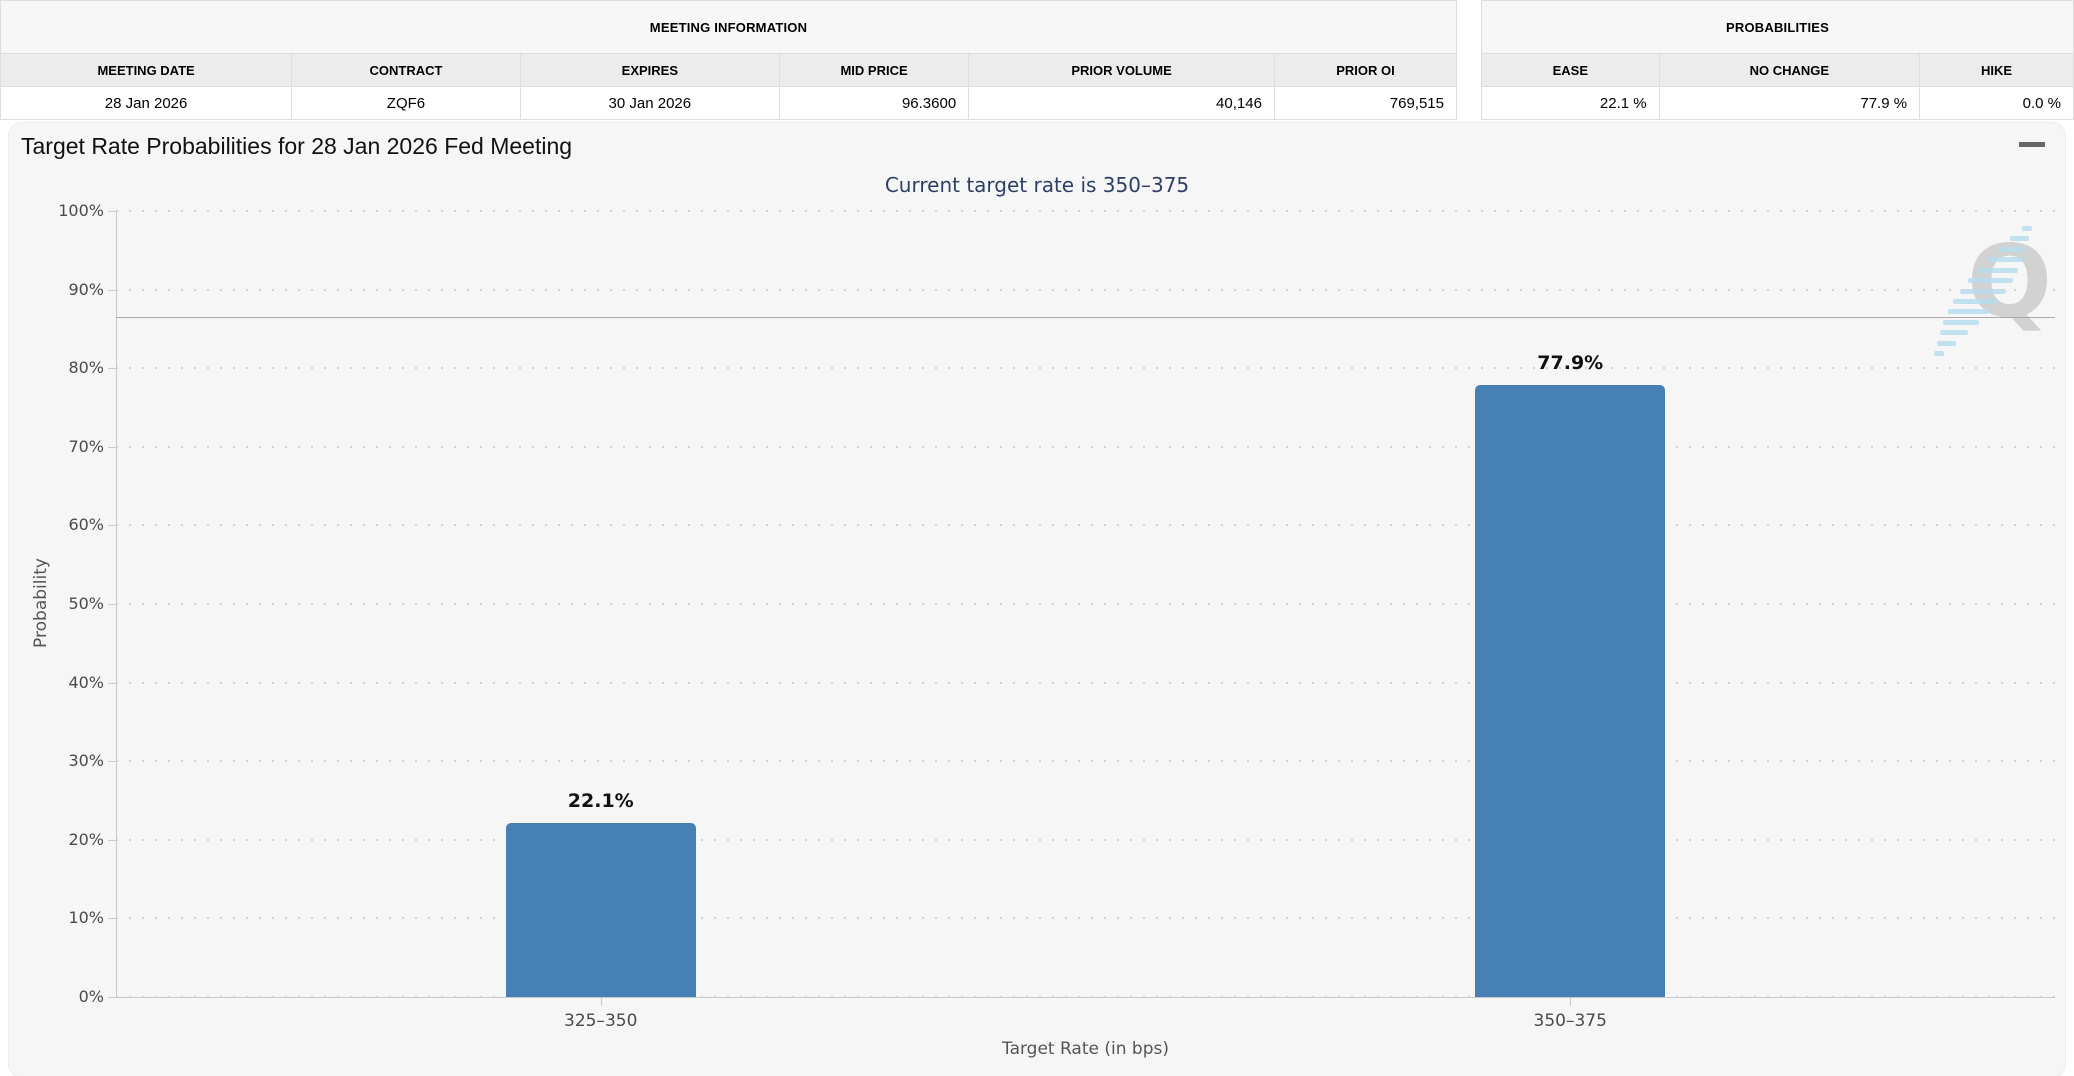 The image size is (2074, 1076). I want to click on y-tick-label: 20%, so click(86, 839).